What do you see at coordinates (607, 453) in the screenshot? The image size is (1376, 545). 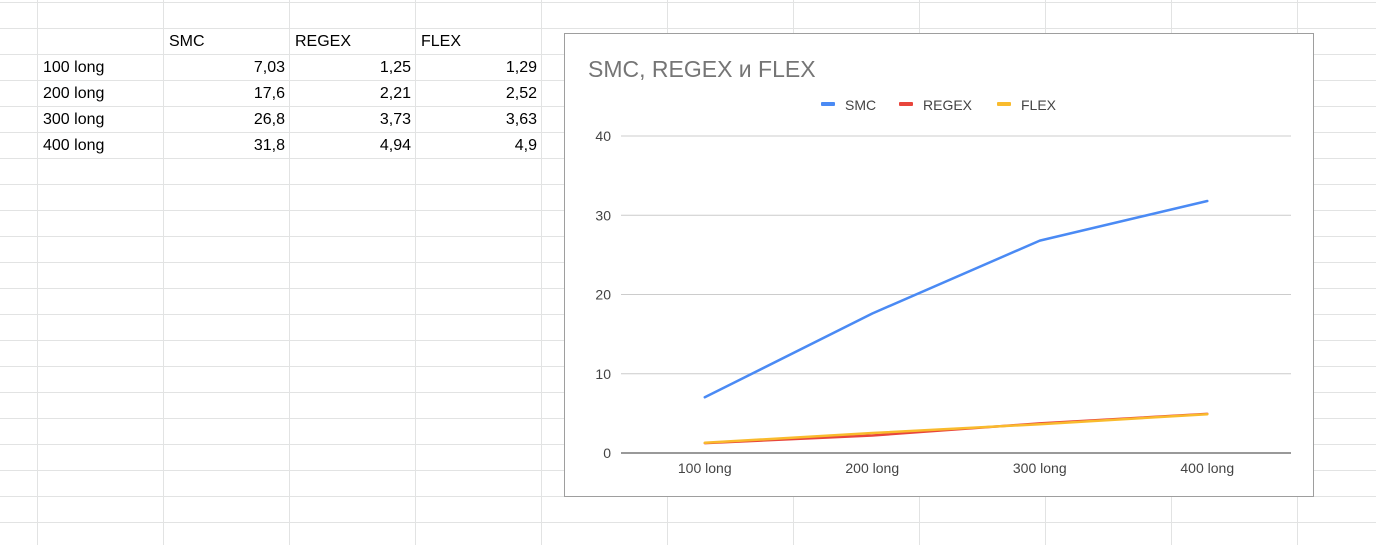 I see `y-tick-label: 0` at bounding box center [607, 453].